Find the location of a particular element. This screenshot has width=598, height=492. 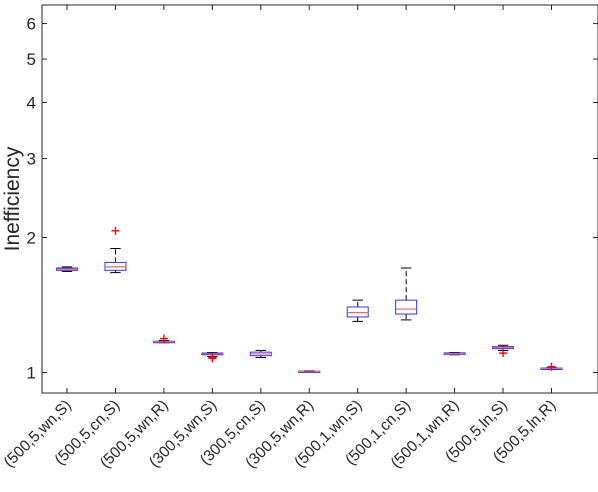

y-tick-label: 5 is located at coordinates (31, 59).